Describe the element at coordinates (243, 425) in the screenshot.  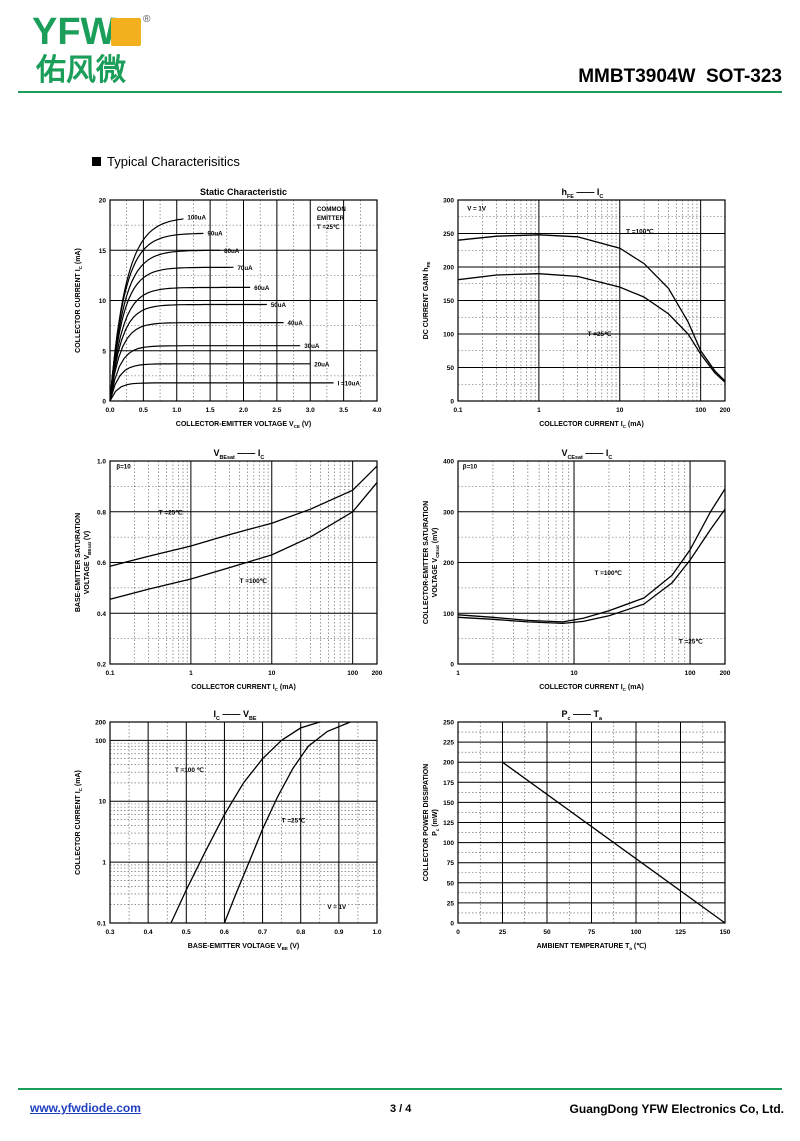
I see `x-axis-label: COLLECTOR-EMITTER VOLTAGE VCE (V)` at that location.